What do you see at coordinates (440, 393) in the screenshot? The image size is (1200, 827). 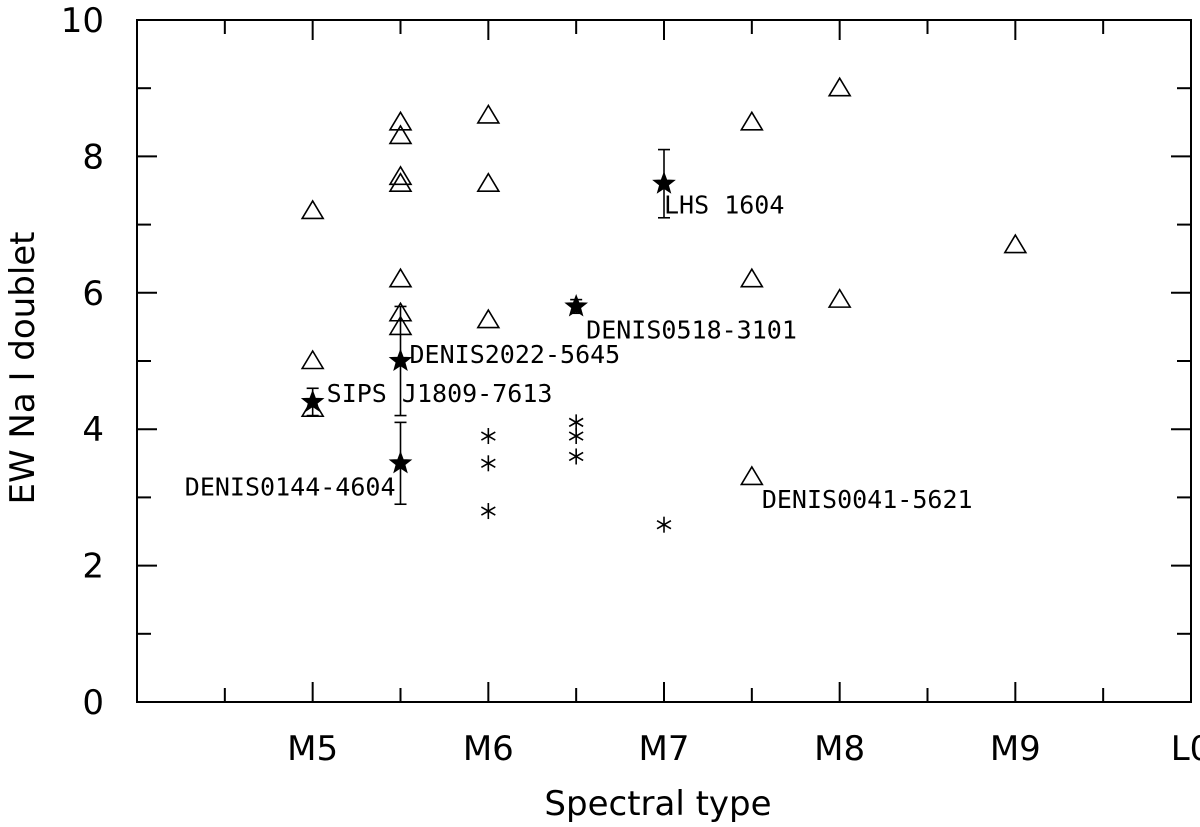 I see `annotation-label: SIPS J1809-7613` at bounding box center [440, 393].